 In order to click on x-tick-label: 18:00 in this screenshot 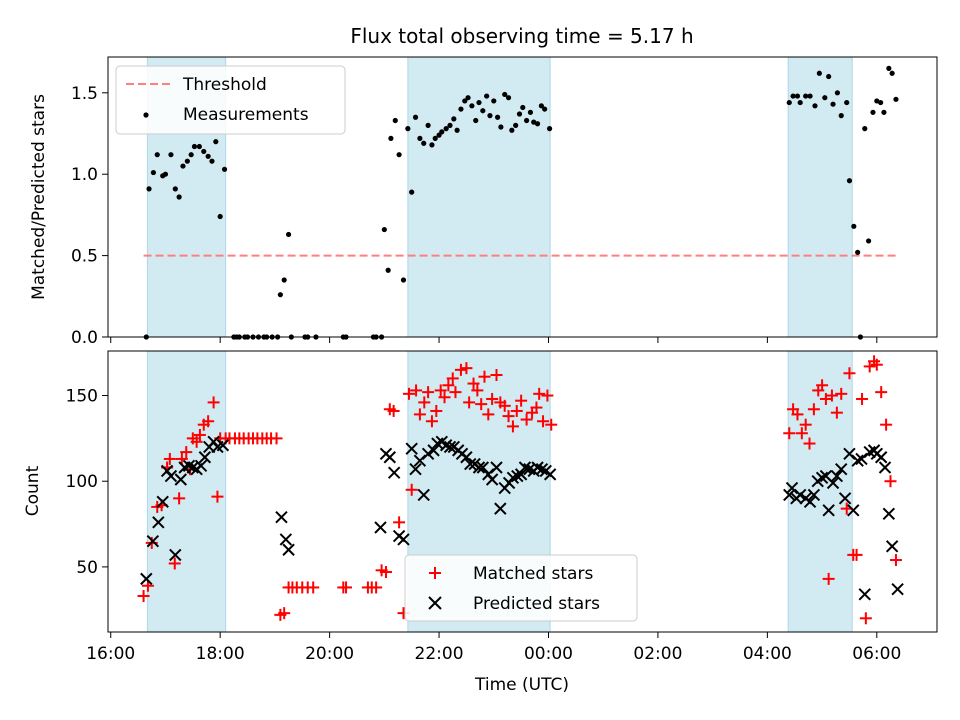, I will do `click(220, 654)`.